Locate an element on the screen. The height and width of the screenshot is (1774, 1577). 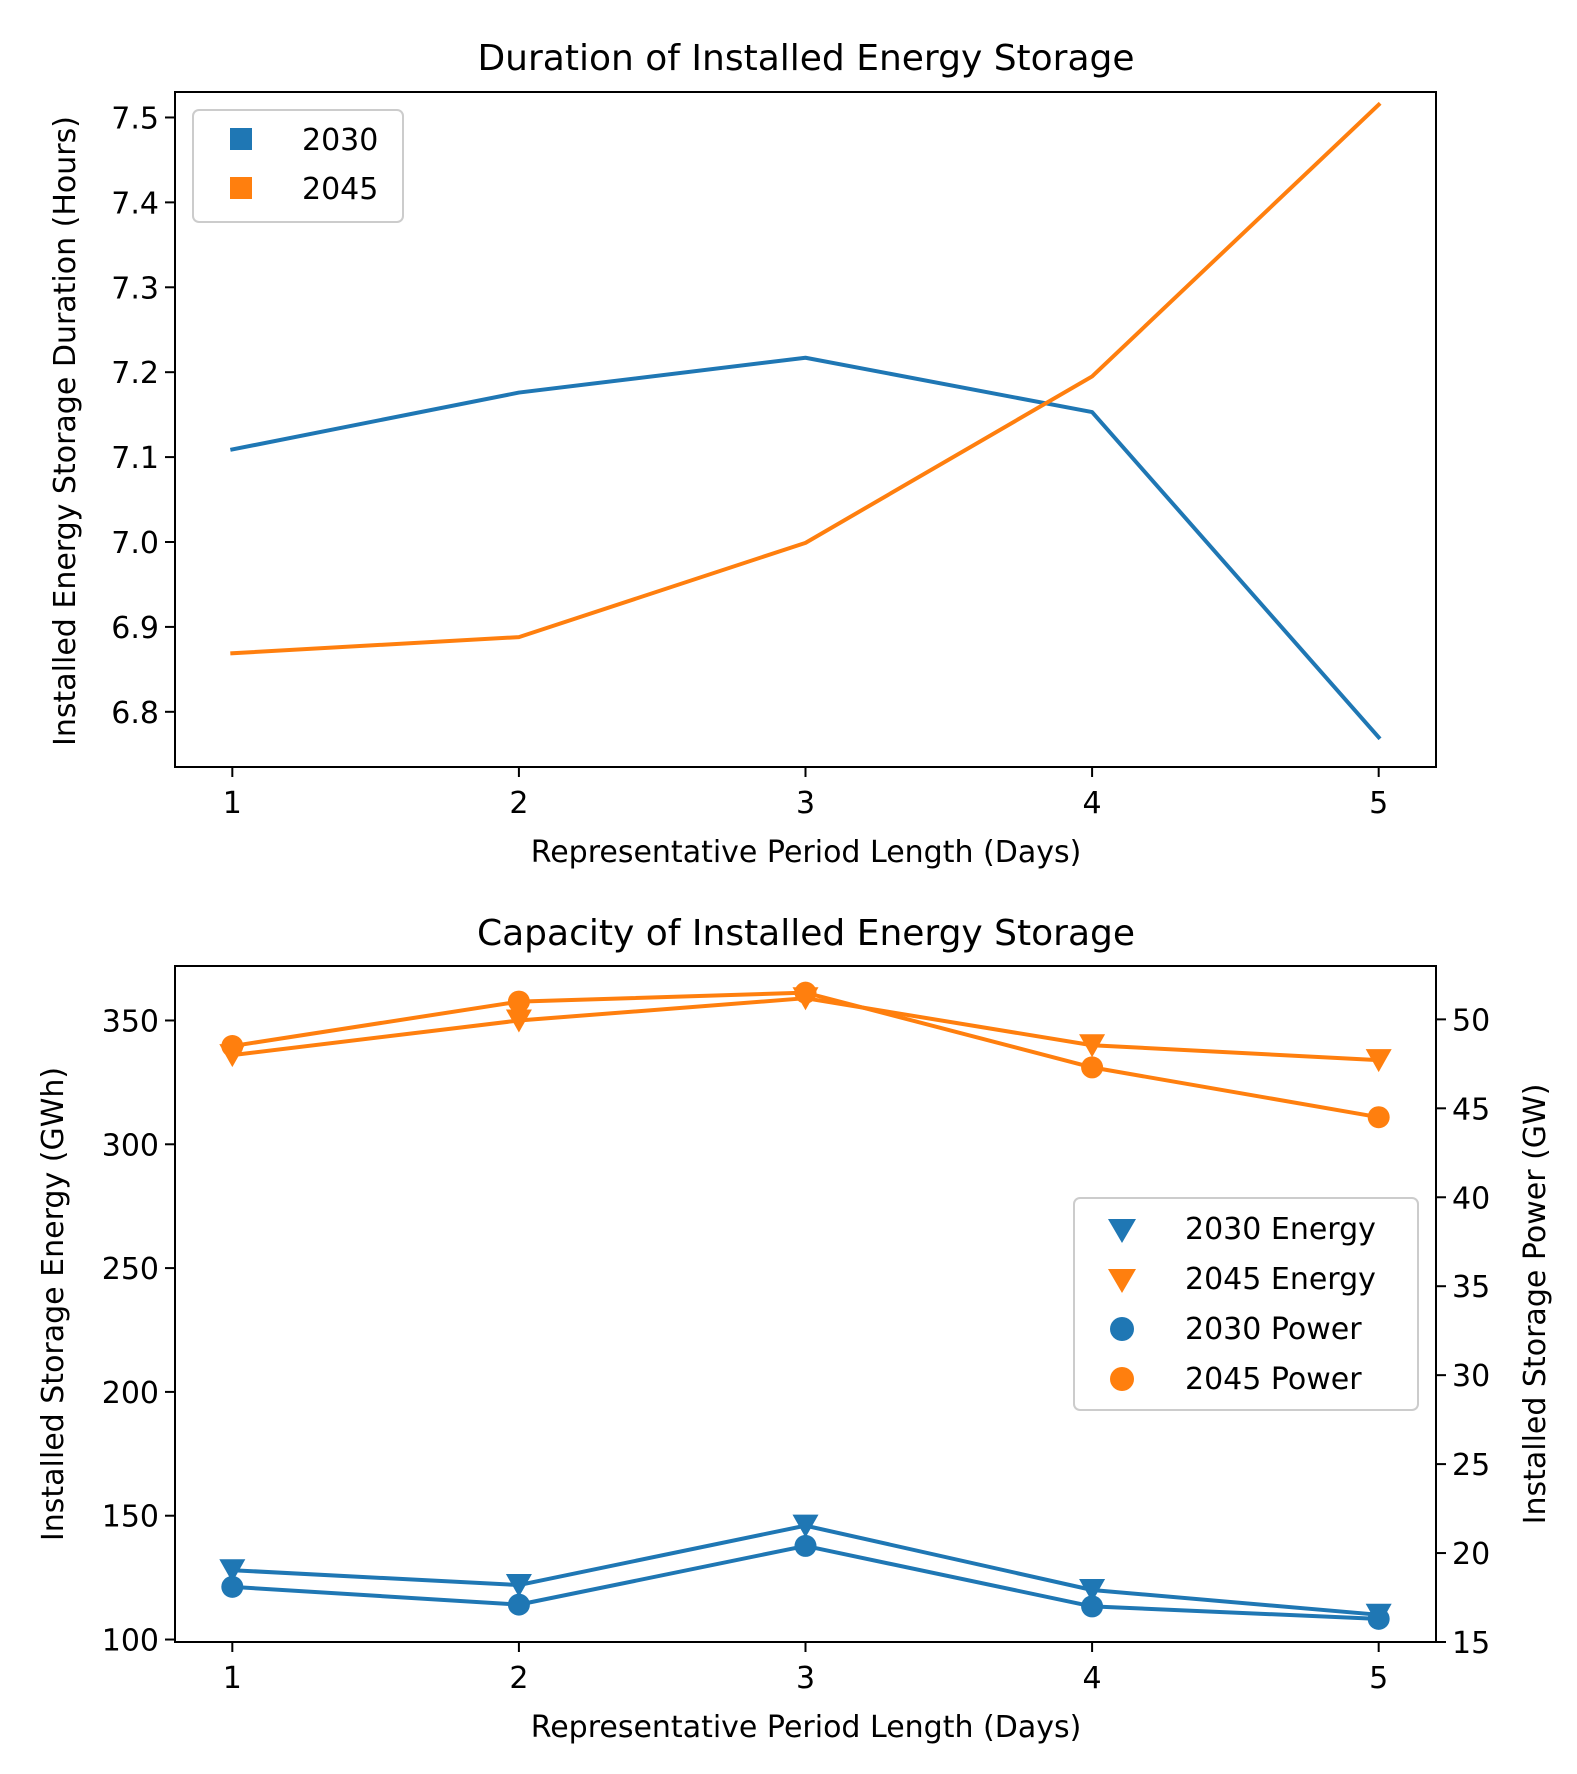
chart-title: Duration of Installed Energy Storage is located at coordinates (805, 58).